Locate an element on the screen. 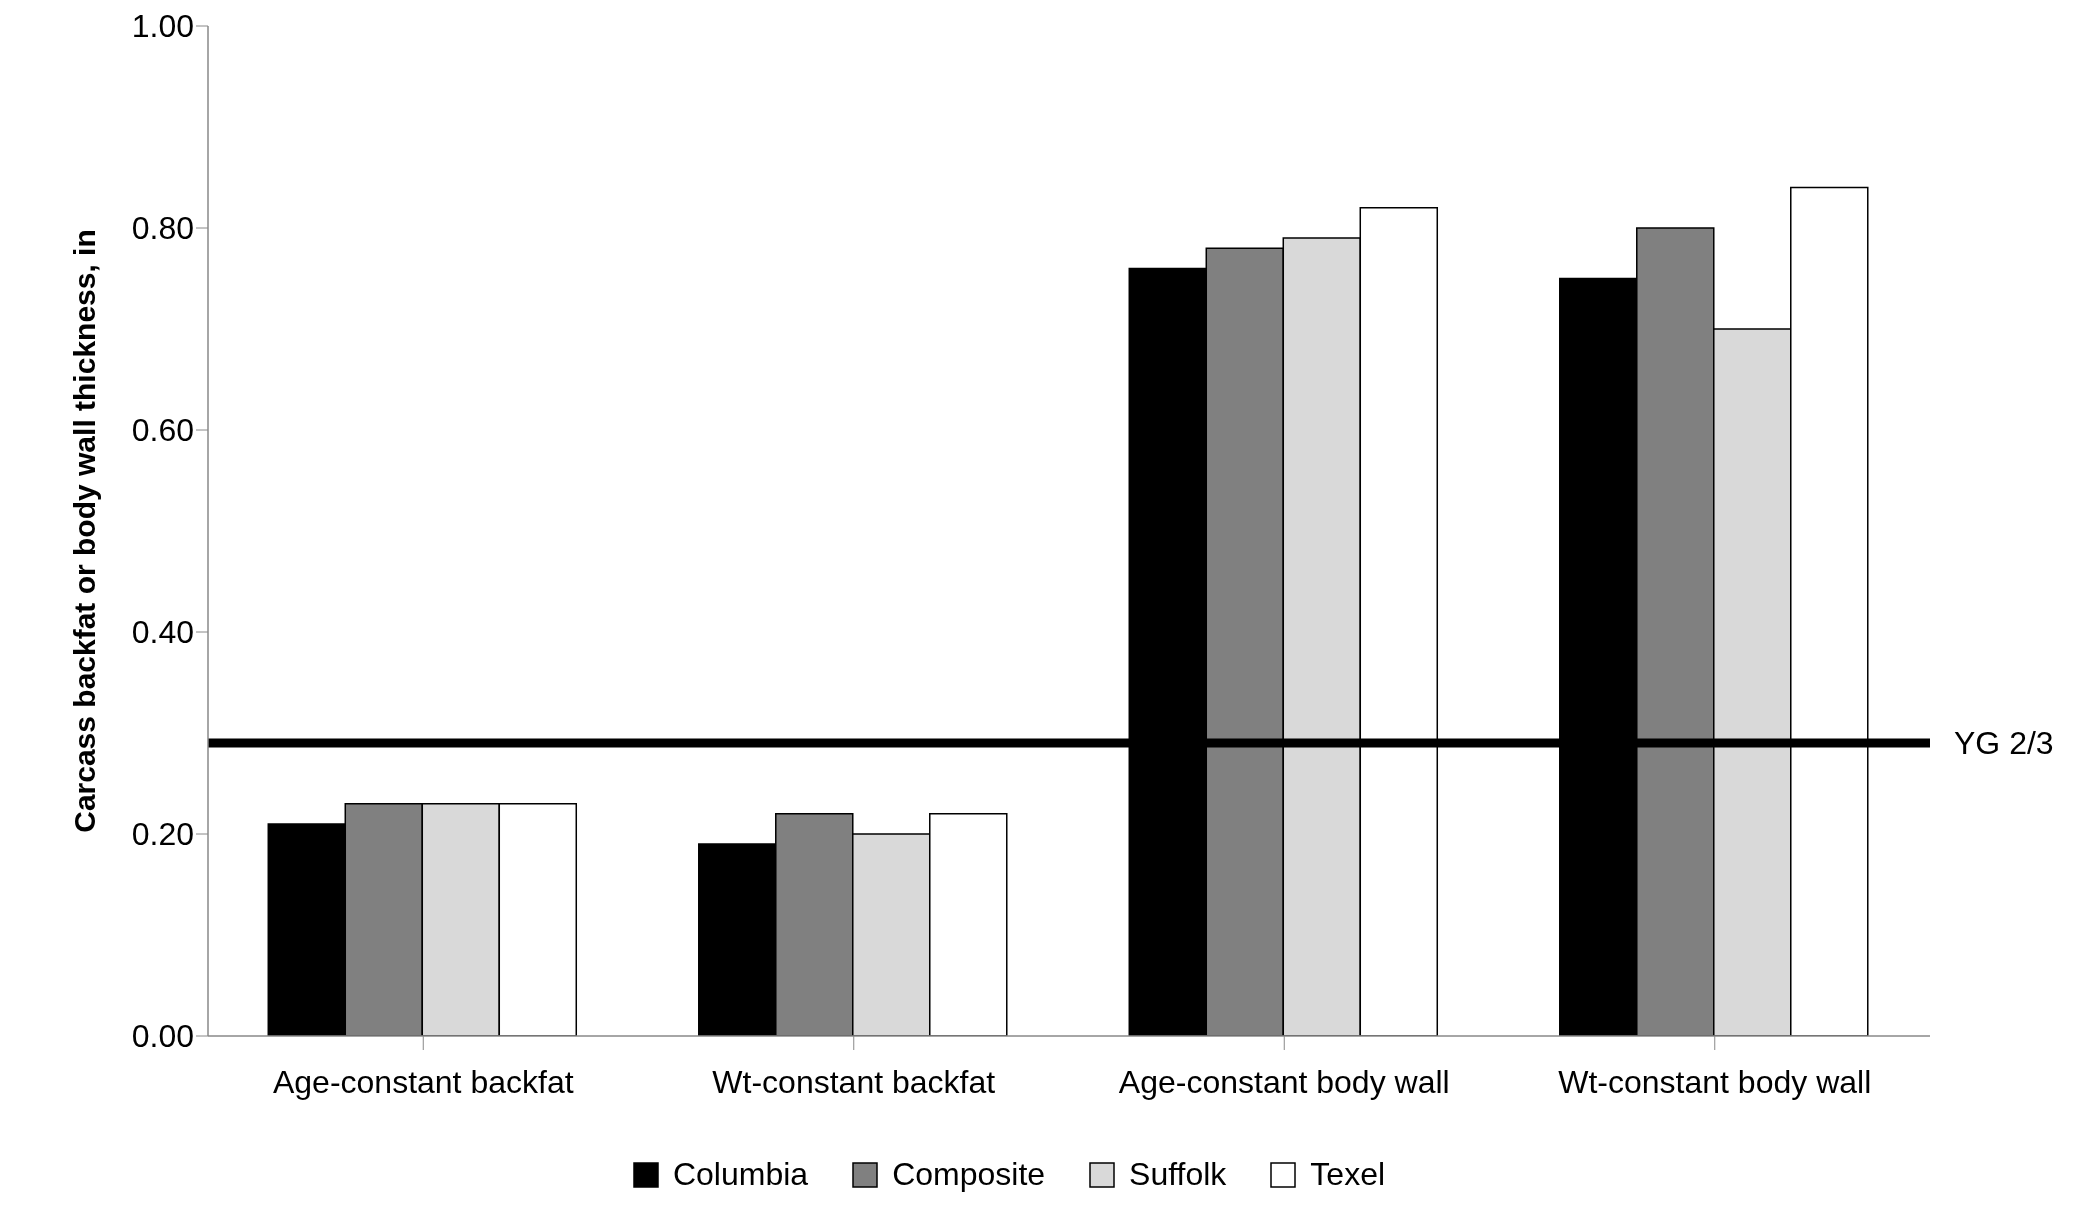  legend-label: Composite is located at coordinates (969, 1174).